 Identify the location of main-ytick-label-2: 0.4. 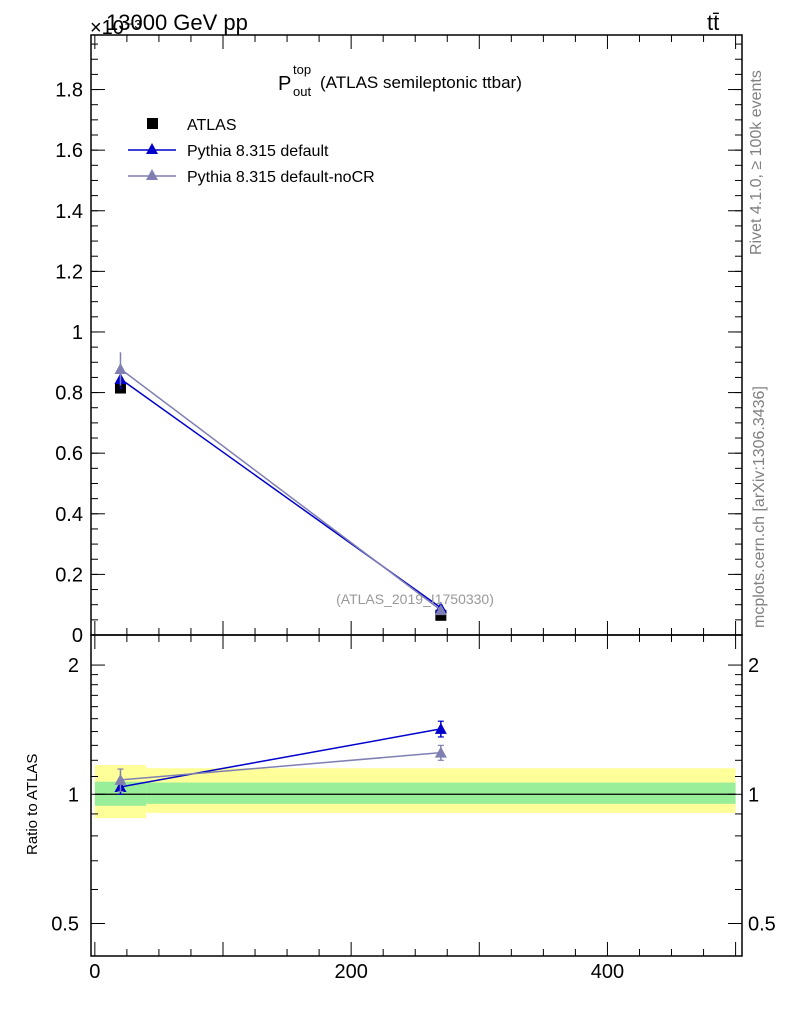
(69, 515).